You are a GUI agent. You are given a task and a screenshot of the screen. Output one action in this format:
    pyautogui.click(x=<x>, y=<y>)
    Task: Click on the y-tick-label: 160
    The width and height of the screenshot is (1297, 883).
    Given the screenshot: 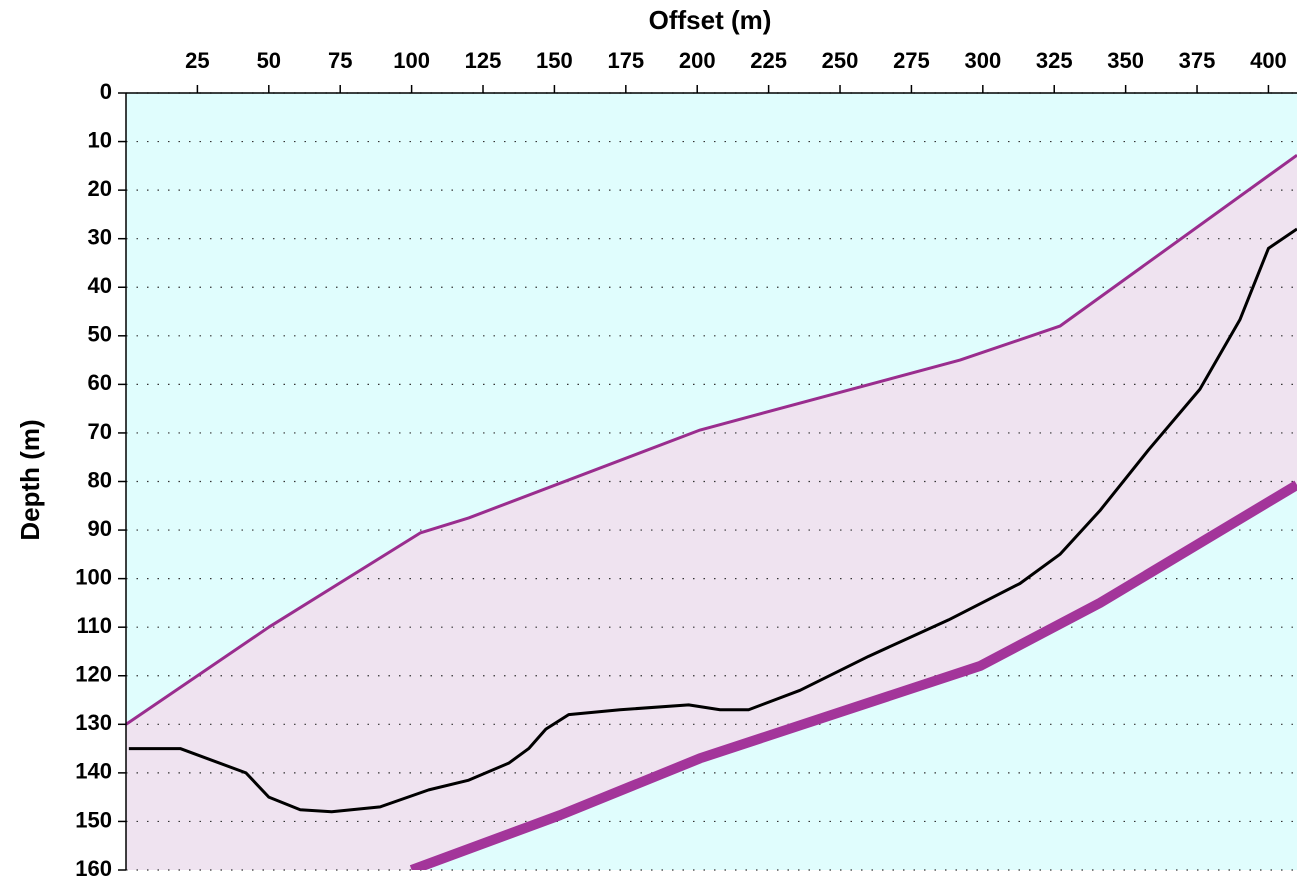 What is the action you would take?
    pyautogui.click(x=93, y=868)
    